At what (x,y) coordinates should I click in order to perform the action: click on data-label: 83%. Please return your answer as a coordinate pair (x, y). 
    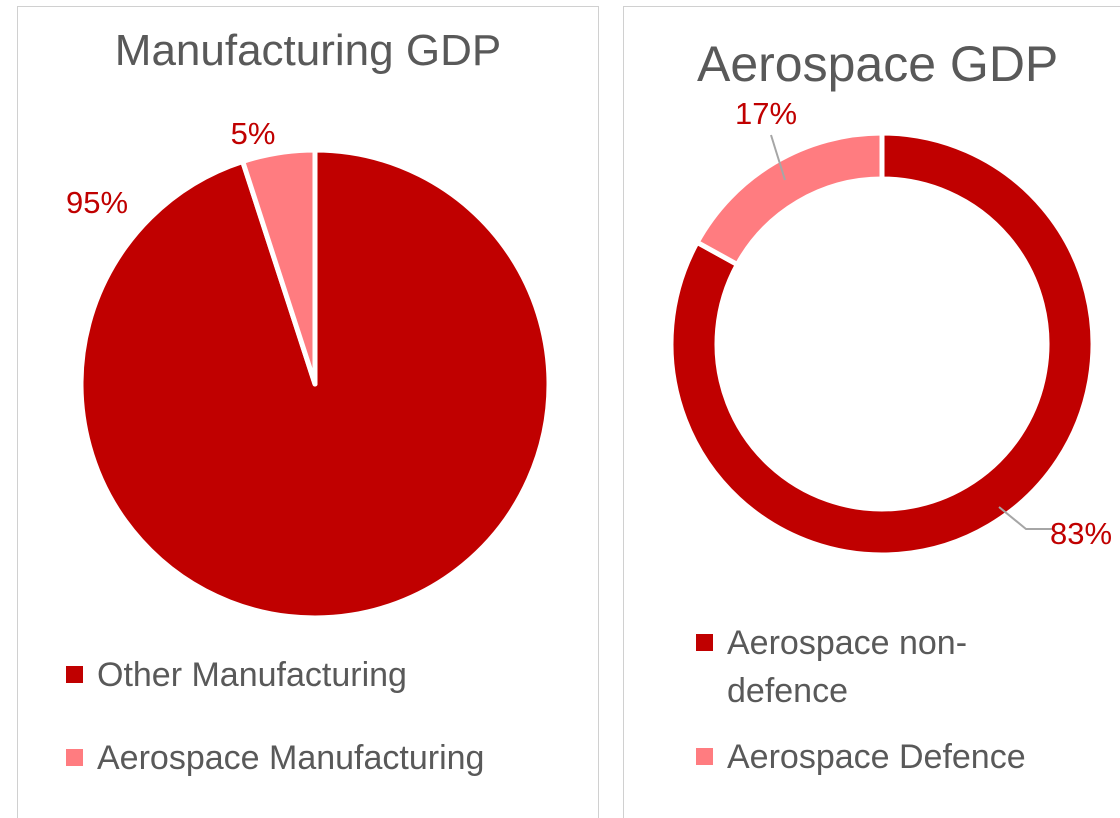
    Looking at the image, I should click on (1081, 533).